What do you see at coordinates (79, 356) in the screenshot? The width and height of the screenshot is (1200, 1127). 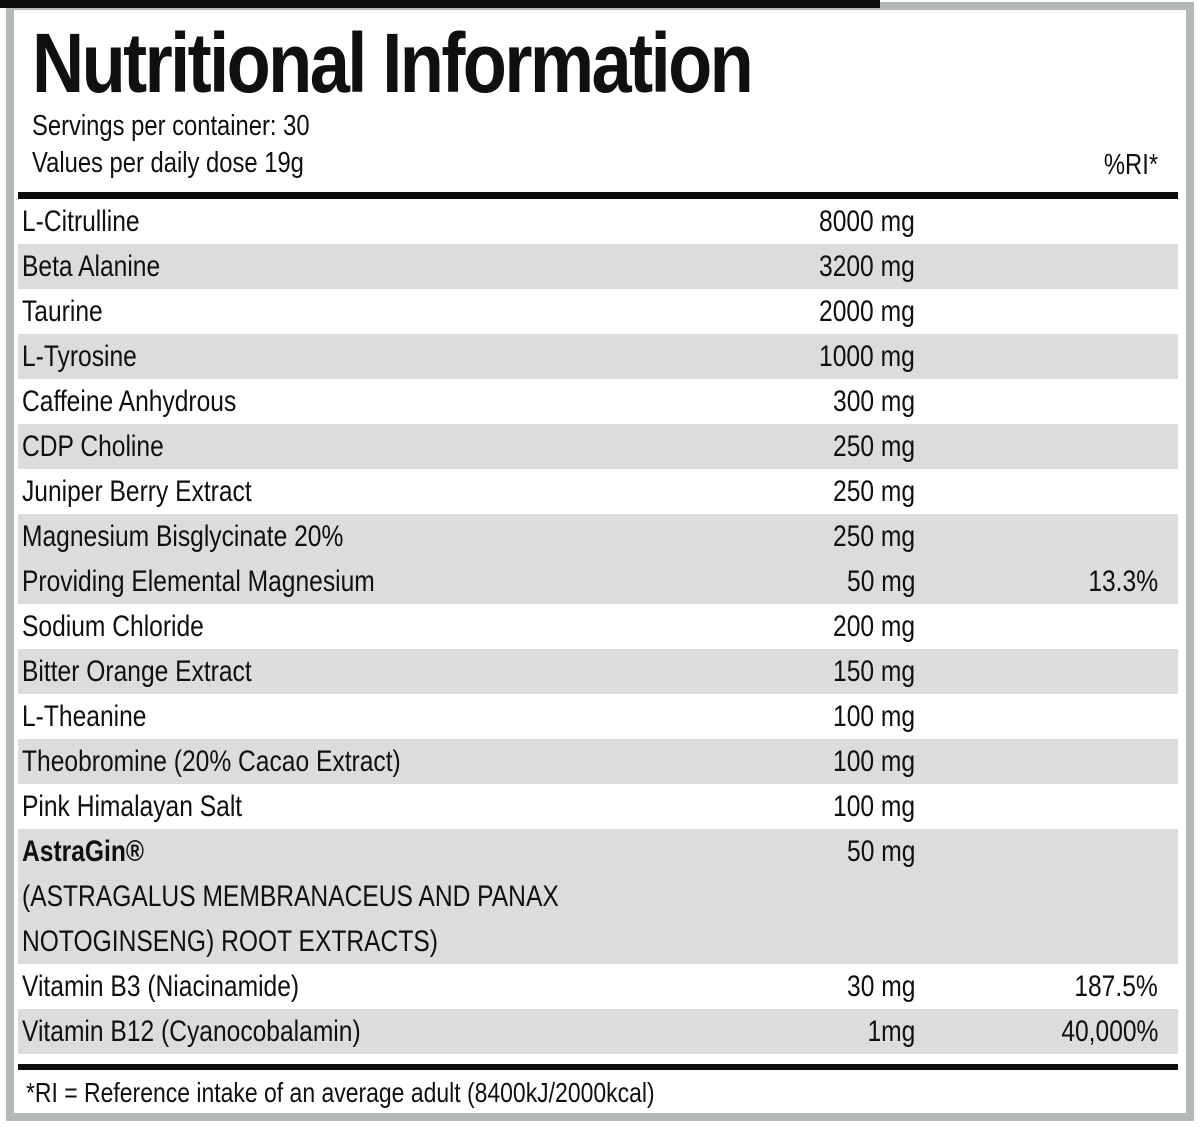 I see `ingredient-name-text: L-Tyrosine` at bounding box center [79, 356].